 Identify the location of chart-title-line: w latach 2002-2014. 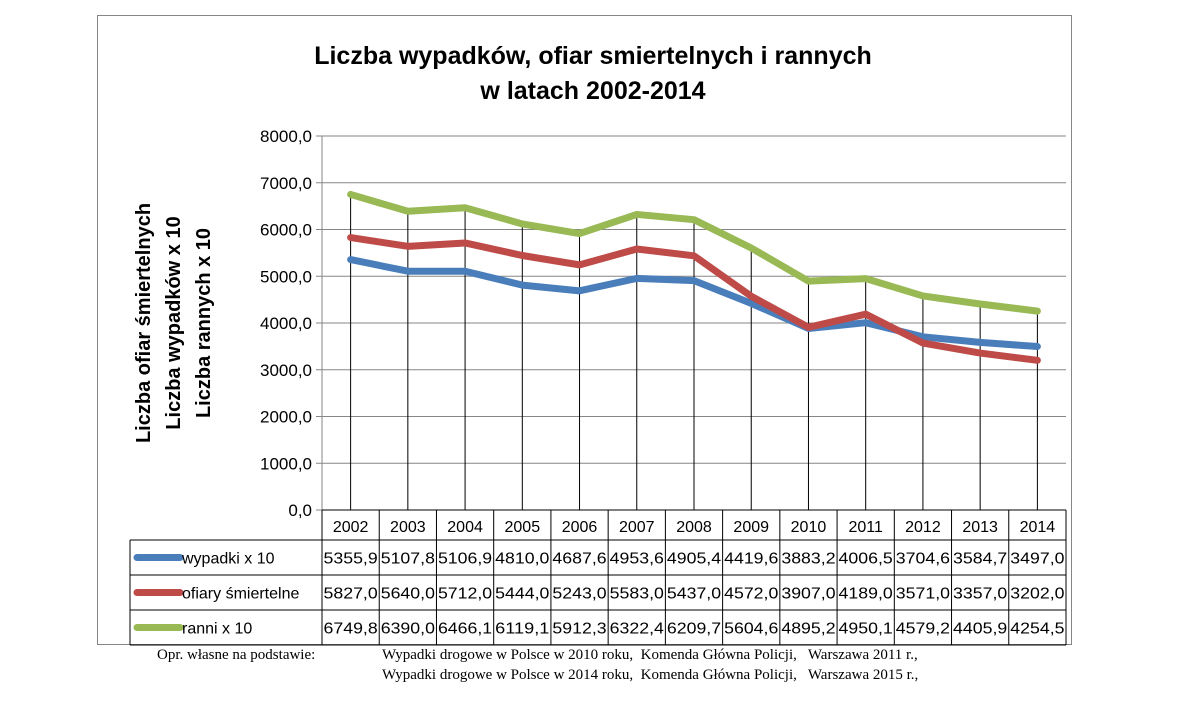
(592, 91).